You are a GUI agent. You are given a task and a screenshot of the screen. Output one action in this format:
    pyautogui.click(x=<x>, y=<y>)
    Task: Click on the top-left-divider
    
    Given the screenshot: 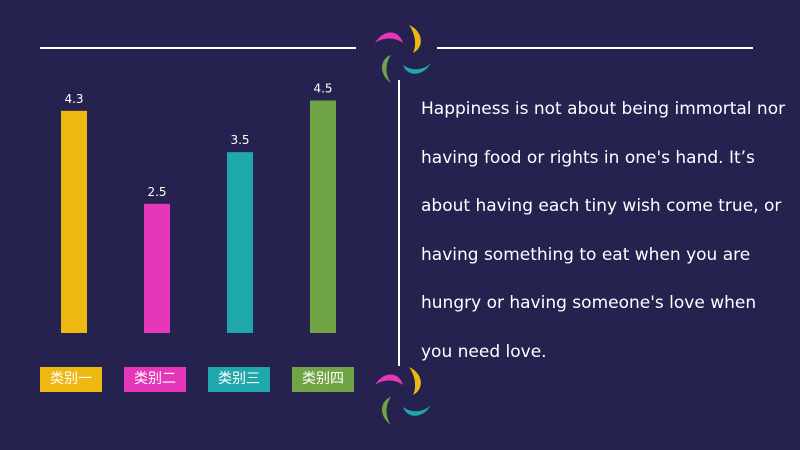 What is the action you would take?
    pyautogui.click(x=198, y=48)
    